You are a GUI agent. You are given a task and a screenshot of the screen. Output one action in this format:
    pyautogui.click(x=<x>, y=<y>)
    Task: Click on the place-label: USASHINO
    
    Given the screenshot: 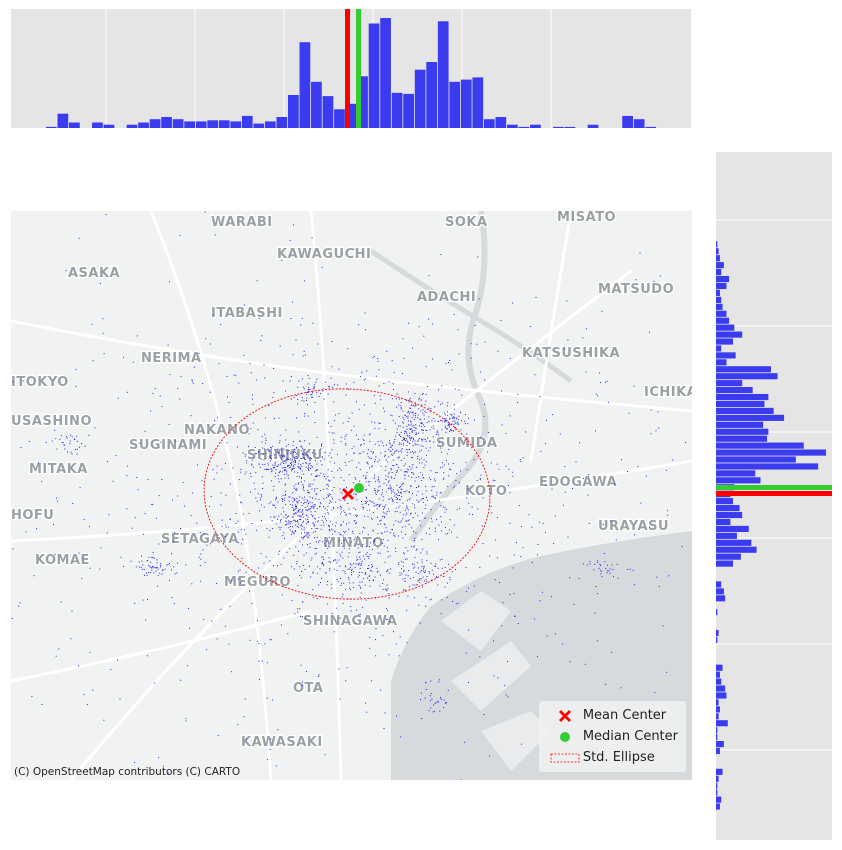 What is the action you would take?
    pyautogui.click(x=51, y=421)
    